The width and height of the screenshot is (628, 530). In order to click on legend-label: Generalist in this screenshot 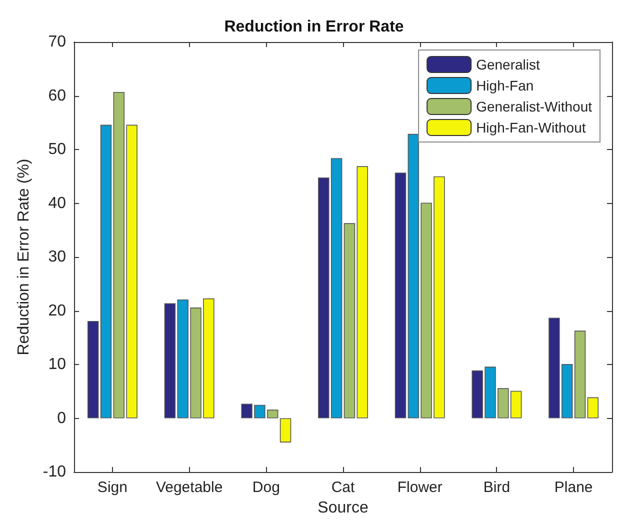, I will do `click(508, 64)`.